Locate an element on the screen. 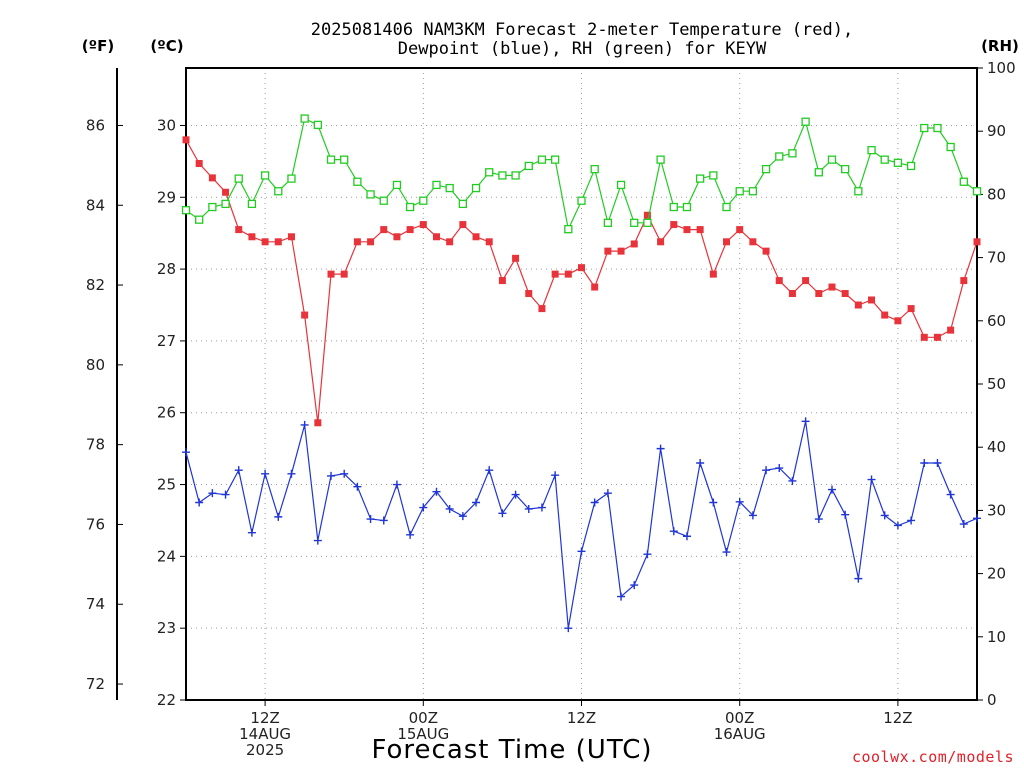 Image resolution: width=1024 pixels, height=768 pixels. credit-text: coolwx.com/models is located at coordinates (933, 757).